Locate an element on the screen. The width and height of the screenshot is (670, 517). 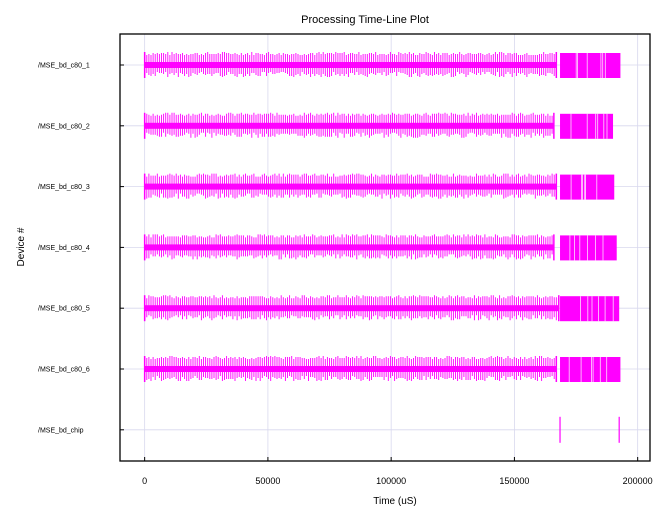
x-axis-ticks: 0 50000 100000 150000 200000 is located at coordinates (397, 471).